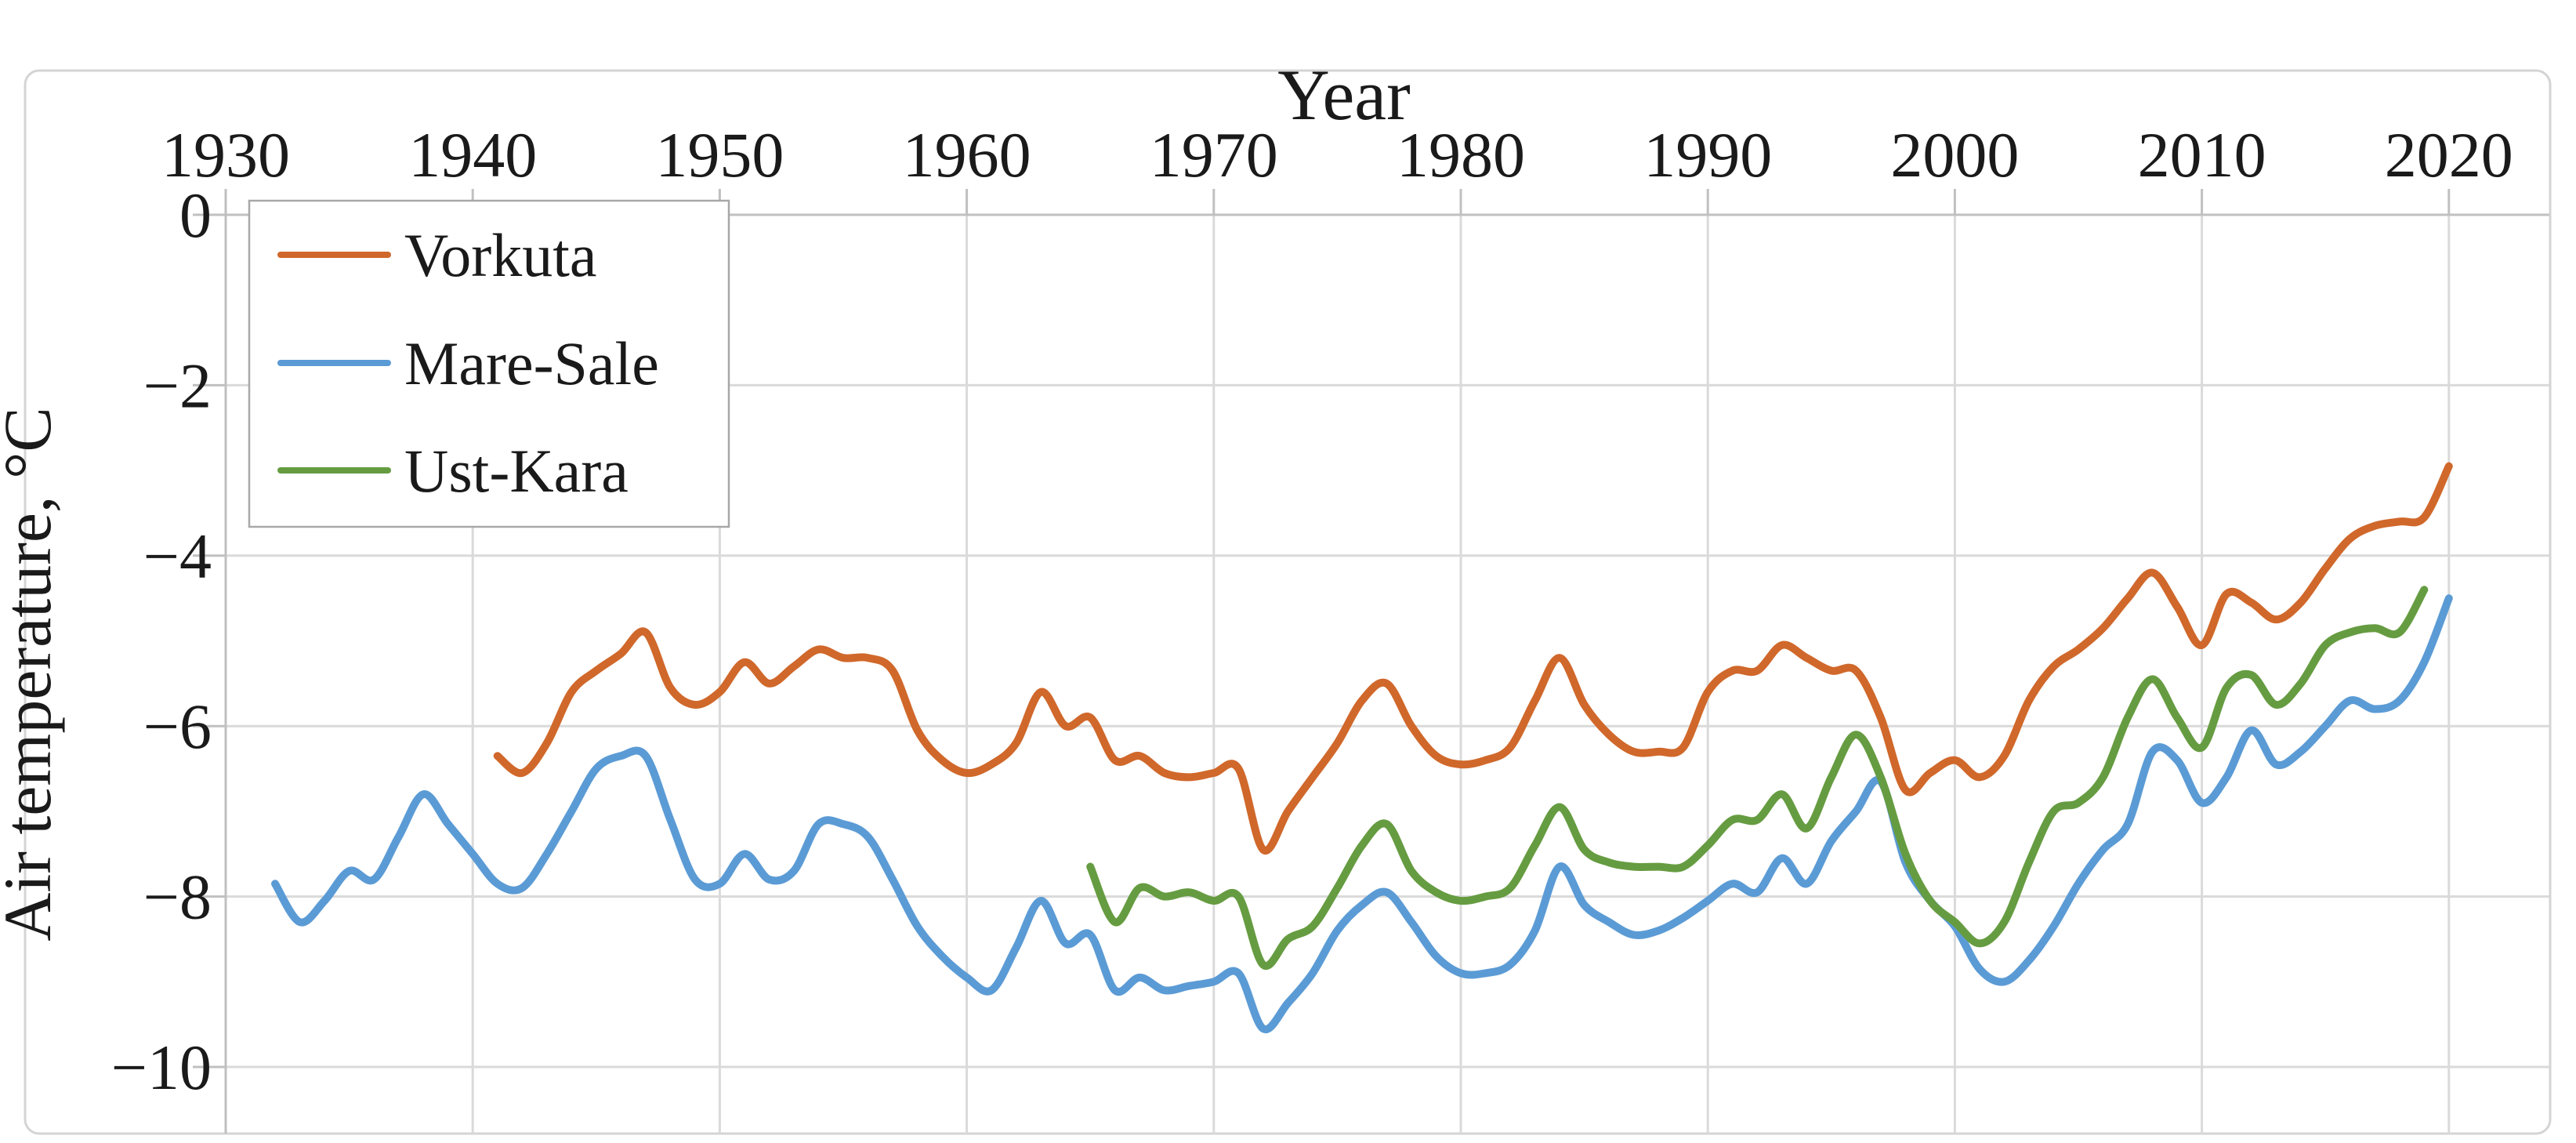 This screenshot has width=2576, height=1143. I want to click on legend-label-vorkuta: Vorkuta, so click(500, 255).